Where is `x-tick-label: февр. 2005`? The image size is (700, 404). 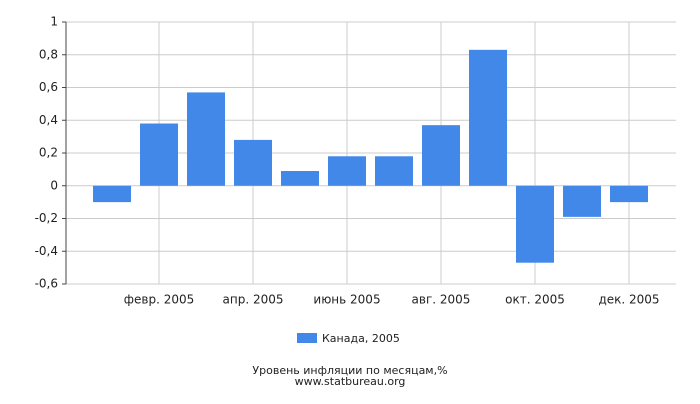 x-tick-label: февр. 2005 is located at coordinates (159, 300).